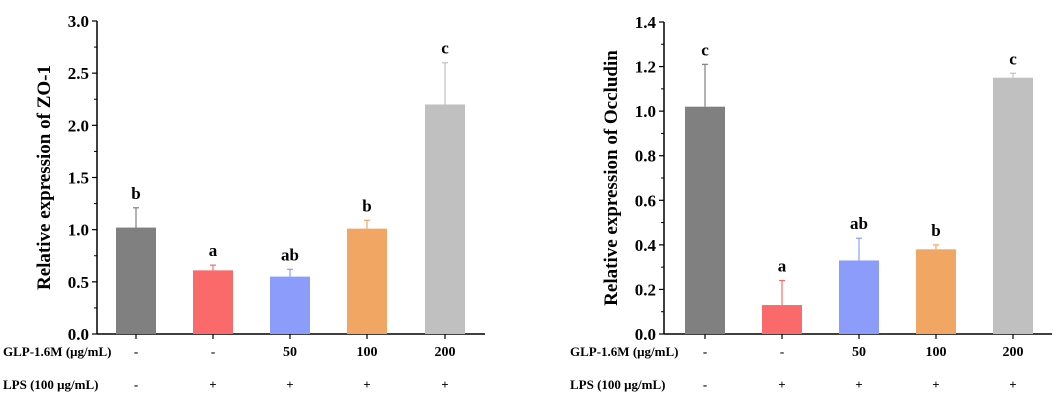 The image size is (1060, 401). What do you see at coordinates (645, 67) in the screenshot?
I see `y-tick-label: 1.2` at bounding box center [645, 67].